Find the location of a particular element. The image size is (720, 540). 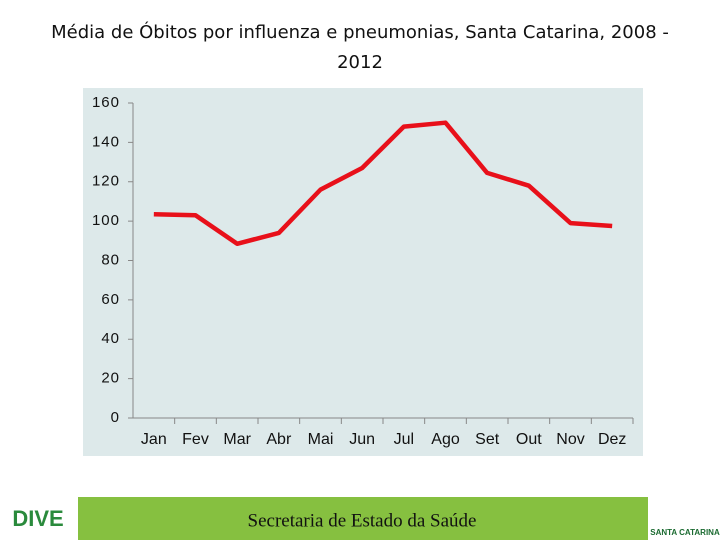

right-logo-box is located at coordinates (685, 518).